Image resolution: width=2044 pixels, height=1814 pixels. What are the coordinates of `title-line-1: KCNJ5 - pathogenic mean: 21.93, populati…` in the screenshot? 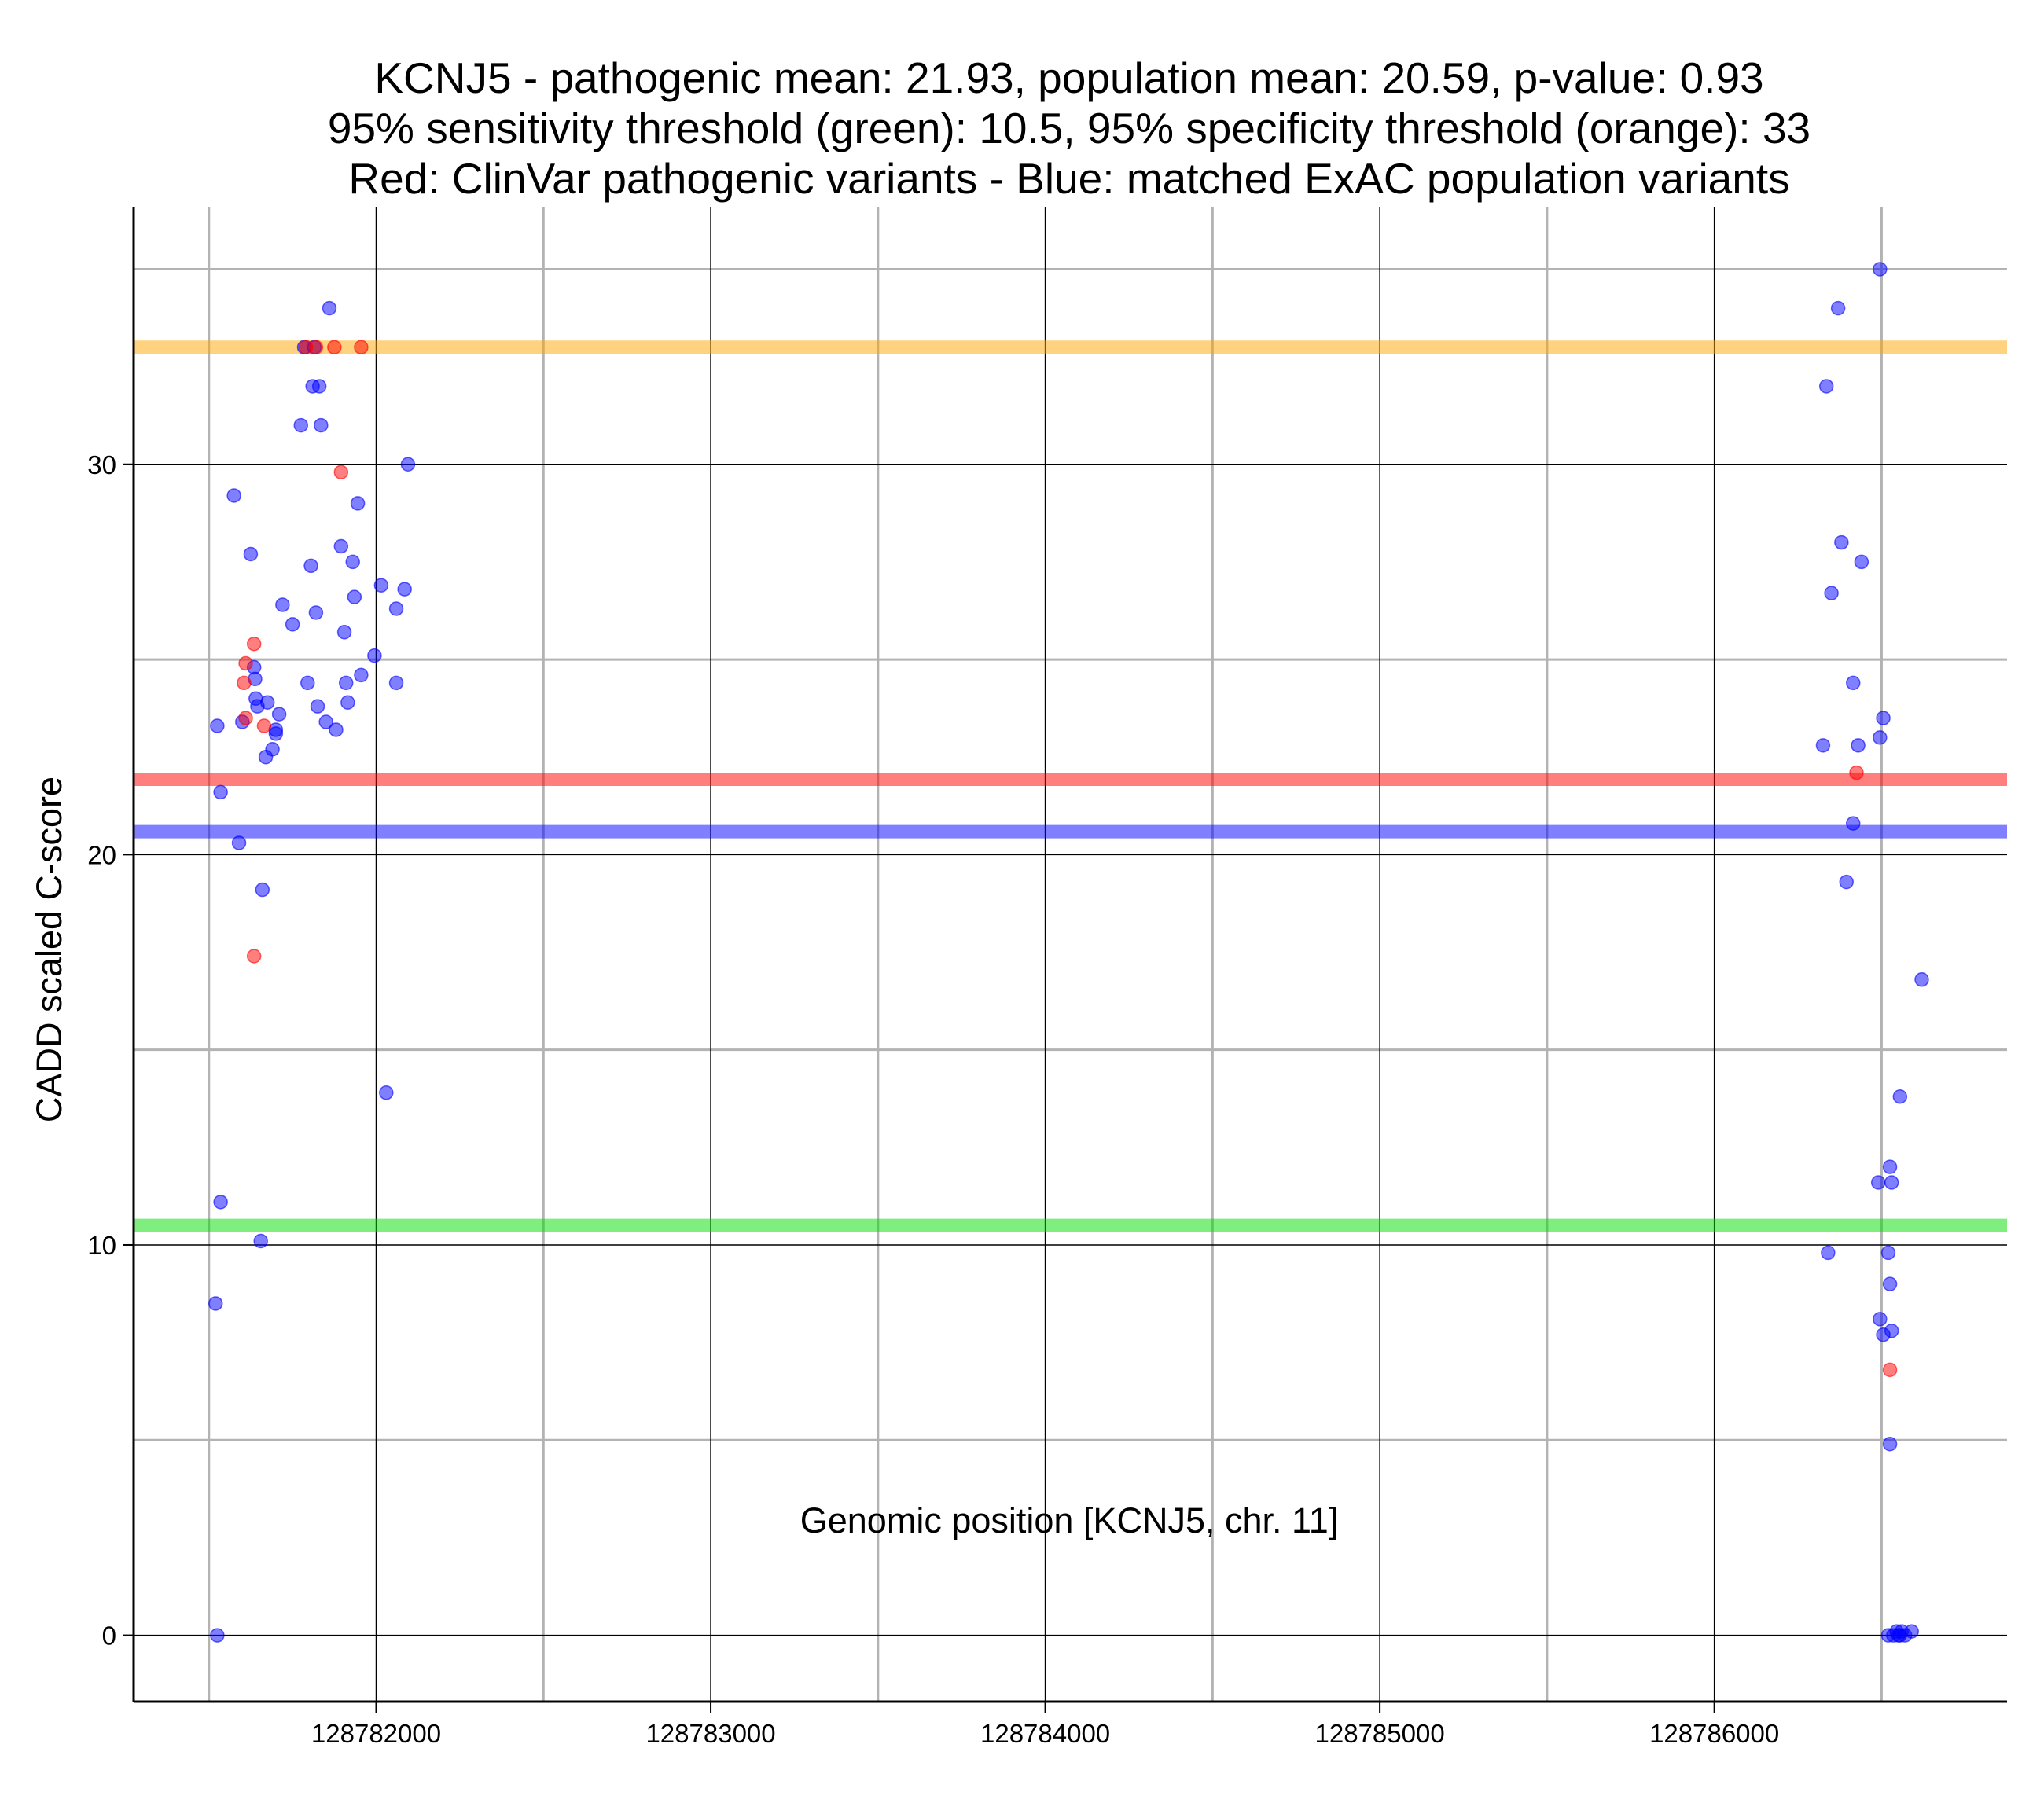 It's located at (1069, 77).